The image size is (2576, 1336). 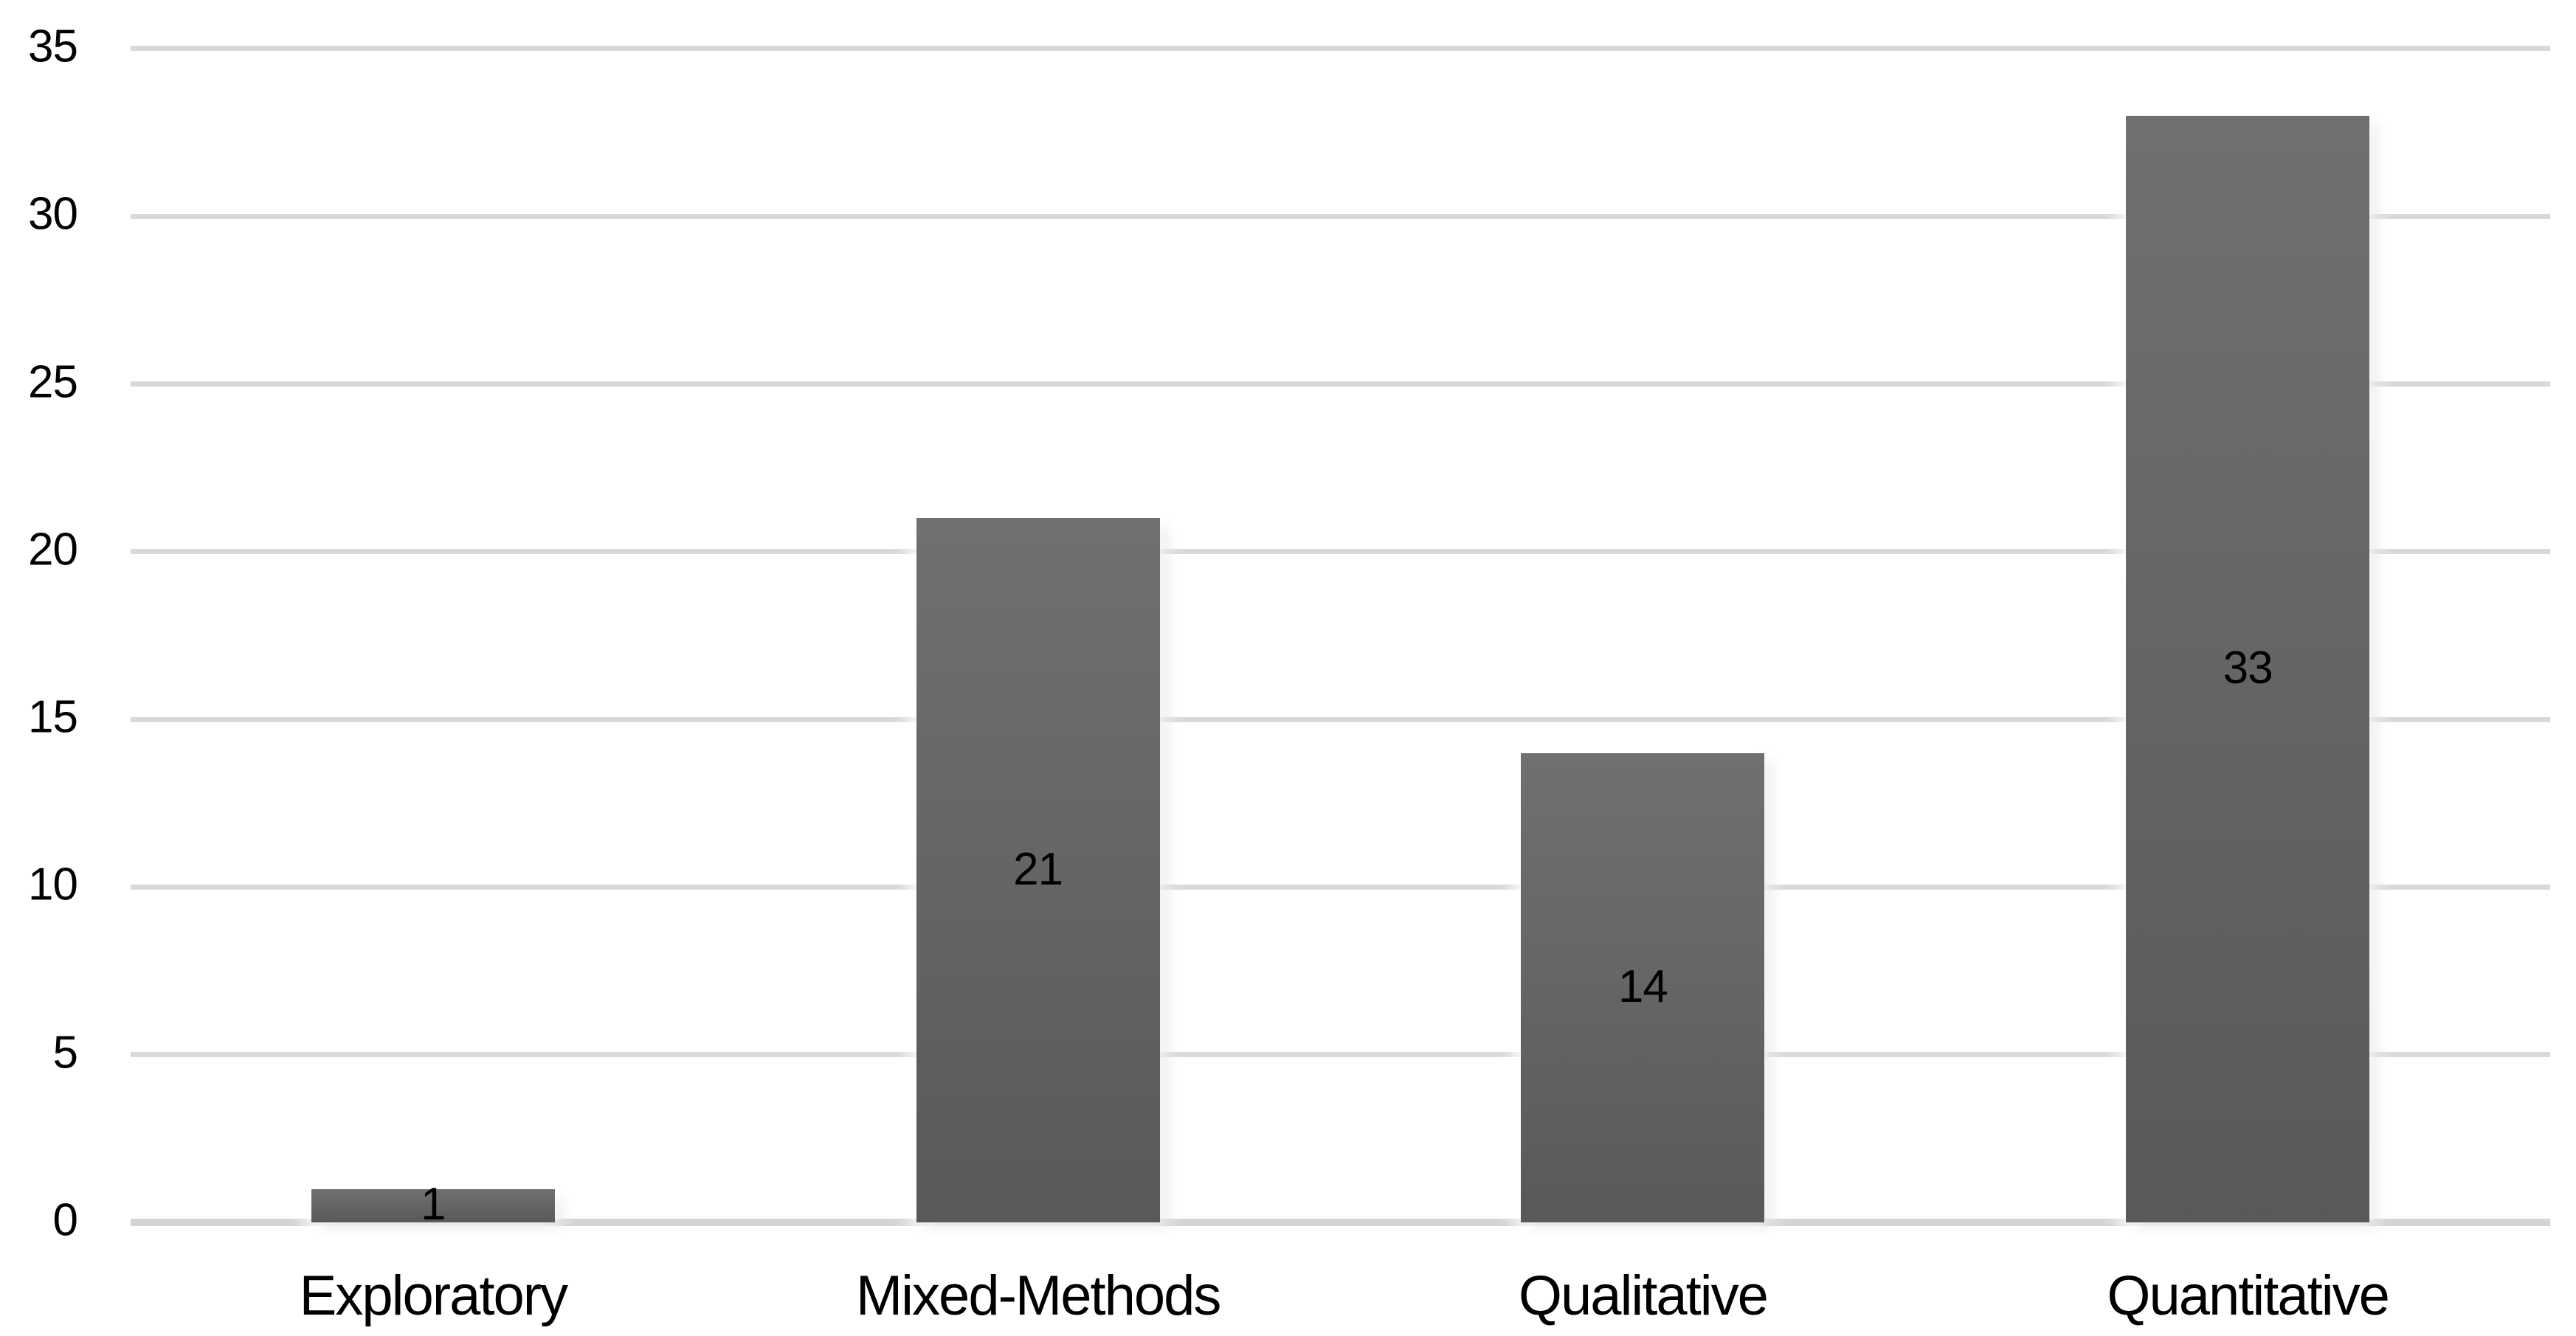 I want to click on y-axis-tick-label-35: 35, so click(x=53, y=46).